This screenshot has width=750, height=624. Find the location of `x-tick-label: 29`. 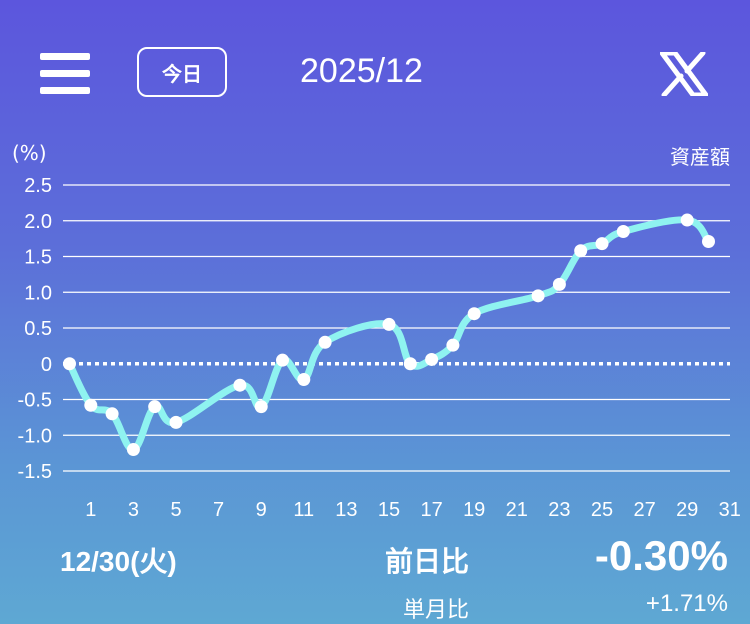

x-tick-label: 29 is located at coordinates (687, 510).